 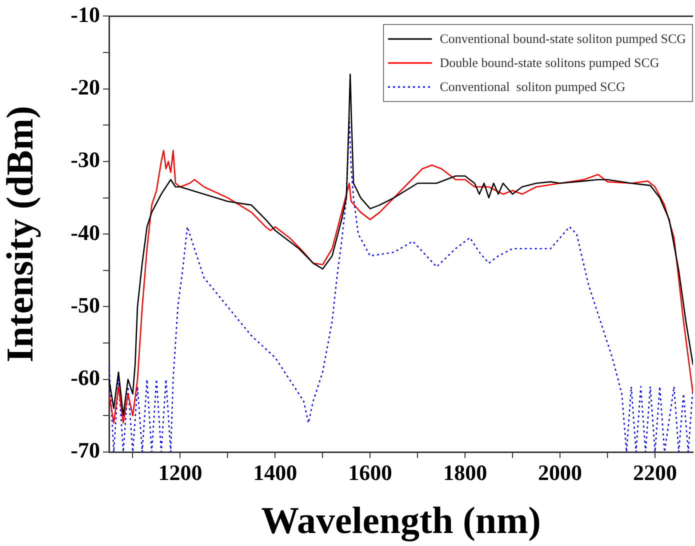 What do you see at coordinates (85, 232) in the screenshot?
I see `y-tick-label: -40` at bounding box center [85, 232].